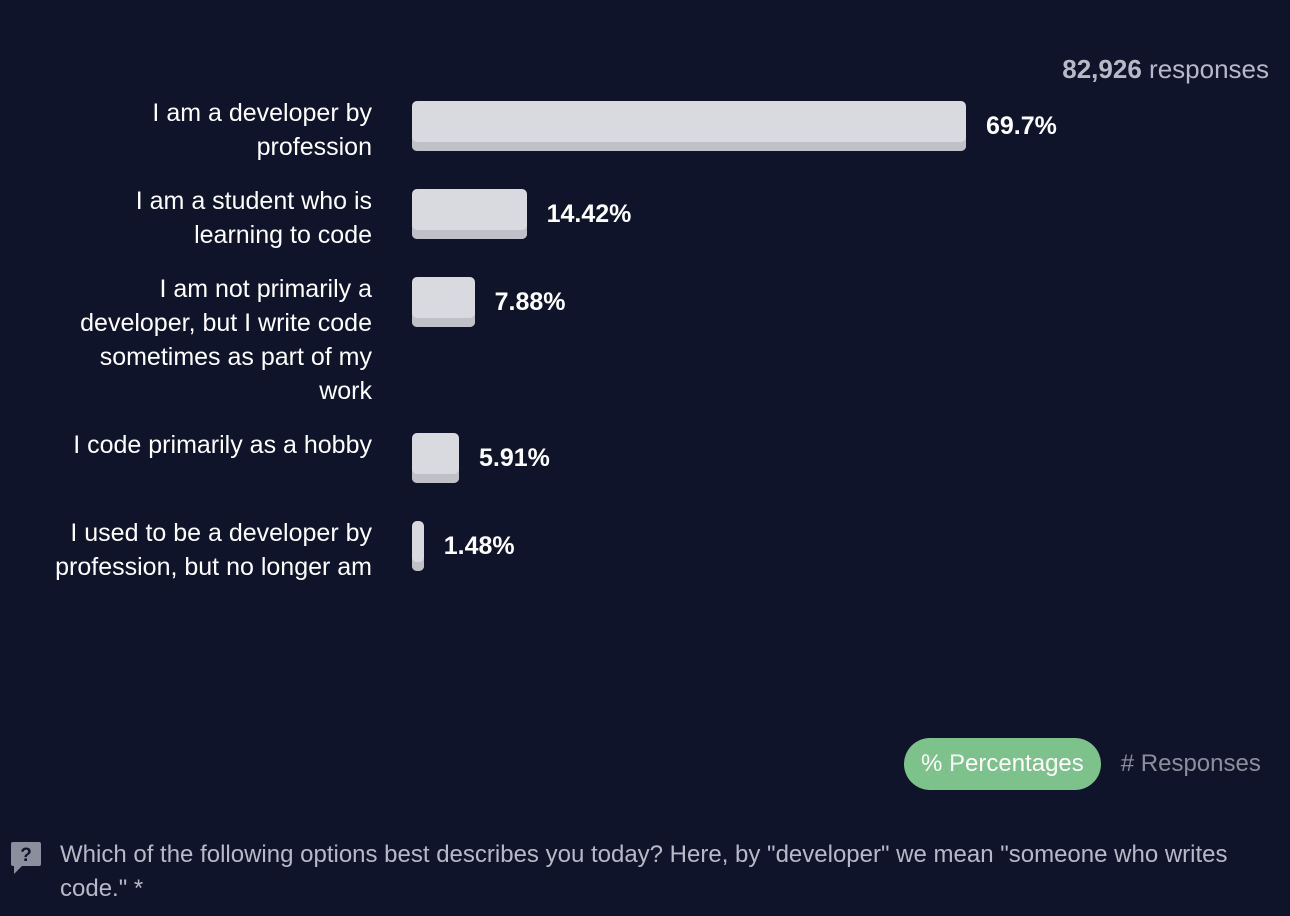 This screenshot has width=1290, height=916. What do you see at coordinates (514, 458) in the screenshot?
I see `bar-value-label: 5.91%` at bounding box center [514, 458].